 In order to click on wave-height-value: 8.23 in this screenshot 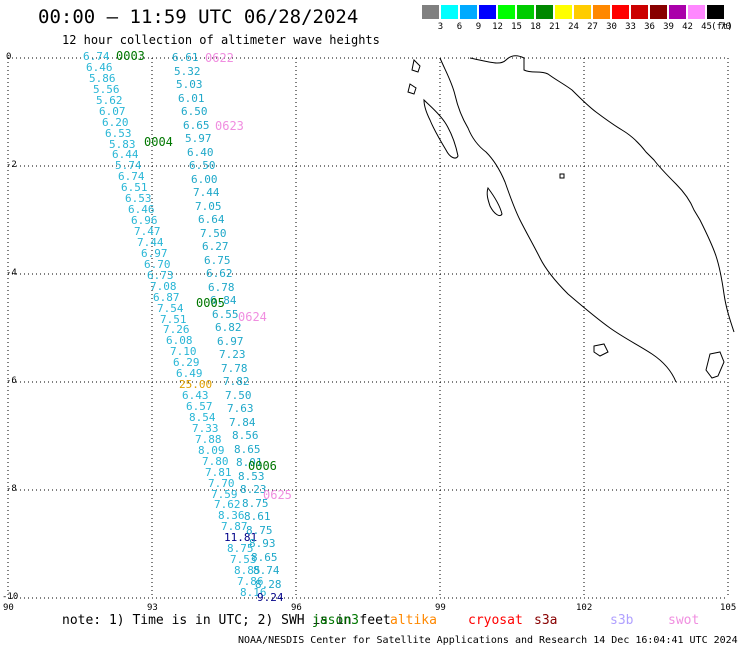, I will do `click(253, 489)`.